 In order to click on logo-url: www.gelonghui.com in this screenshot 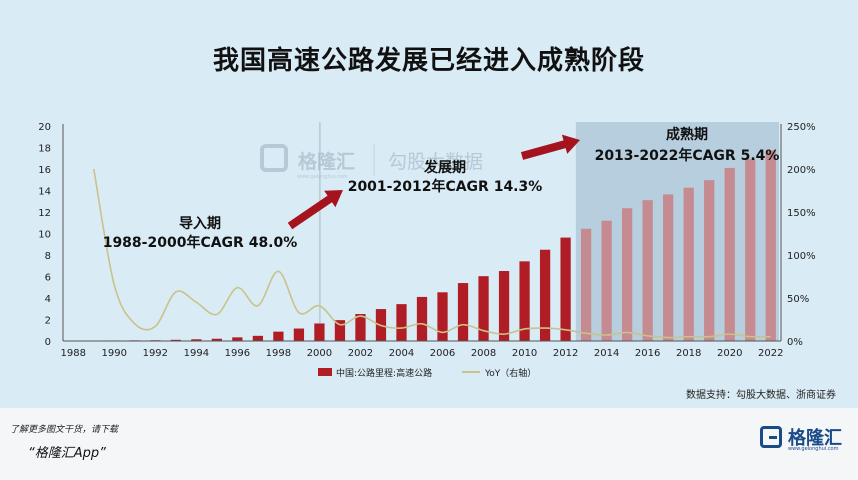, I will do `click(813, 449)`.